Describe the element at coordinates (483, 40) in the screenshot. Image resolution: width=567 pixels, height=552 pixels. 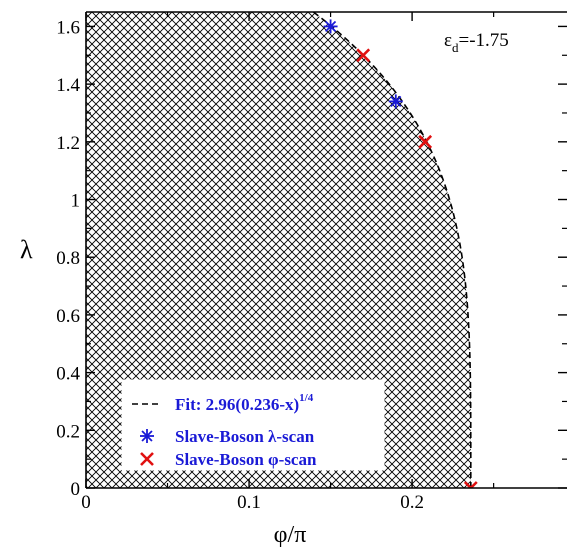
I see `annotation-value: =-1.75` at that location.